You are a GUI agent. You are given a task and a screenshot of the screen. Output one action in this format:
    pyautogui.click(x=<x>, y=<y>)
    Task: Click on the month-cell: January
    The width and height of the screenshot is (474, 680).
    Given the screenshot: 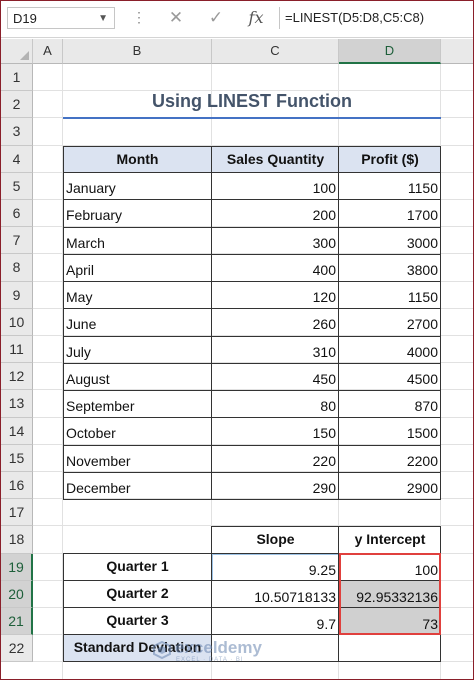 What is the action you would take?
    pyautogui.click(x=91, y=188)
    